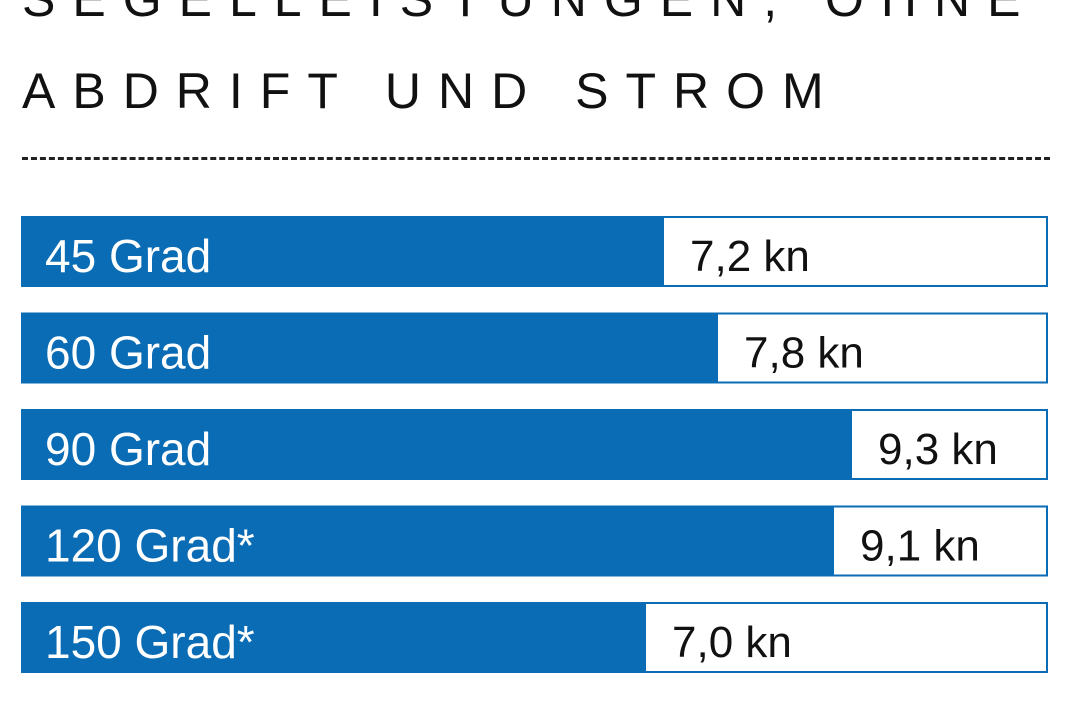  What do you see at coordinates (938, 449) in the screenshot?
I see `bar-value-label: 9,3 kn` at bounding box center [938, 449].